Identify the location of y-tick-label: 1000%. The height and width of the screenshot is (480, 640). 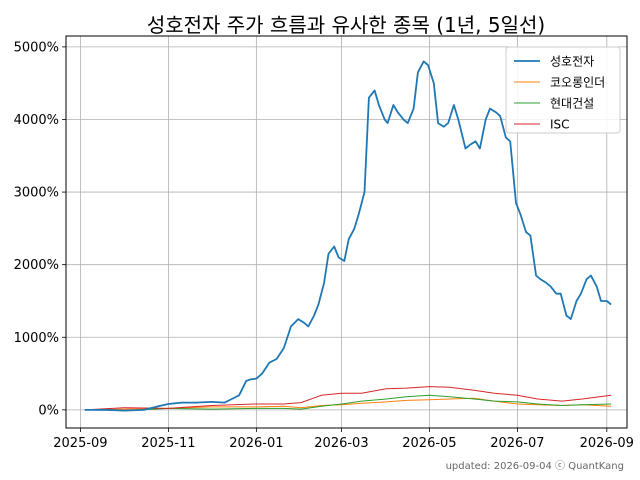
(36, 338).